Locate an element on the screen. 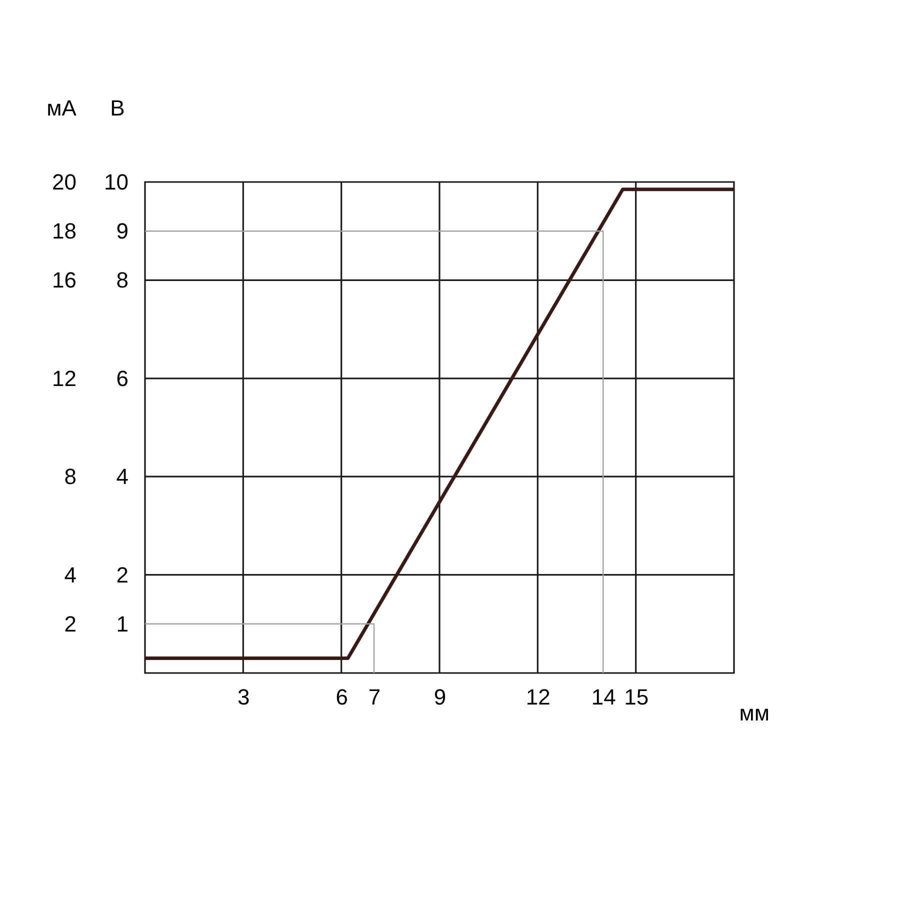 The height and width of the screenshot is (900, 900). y-tick-label: 6 is located at coordinates (122, 378).